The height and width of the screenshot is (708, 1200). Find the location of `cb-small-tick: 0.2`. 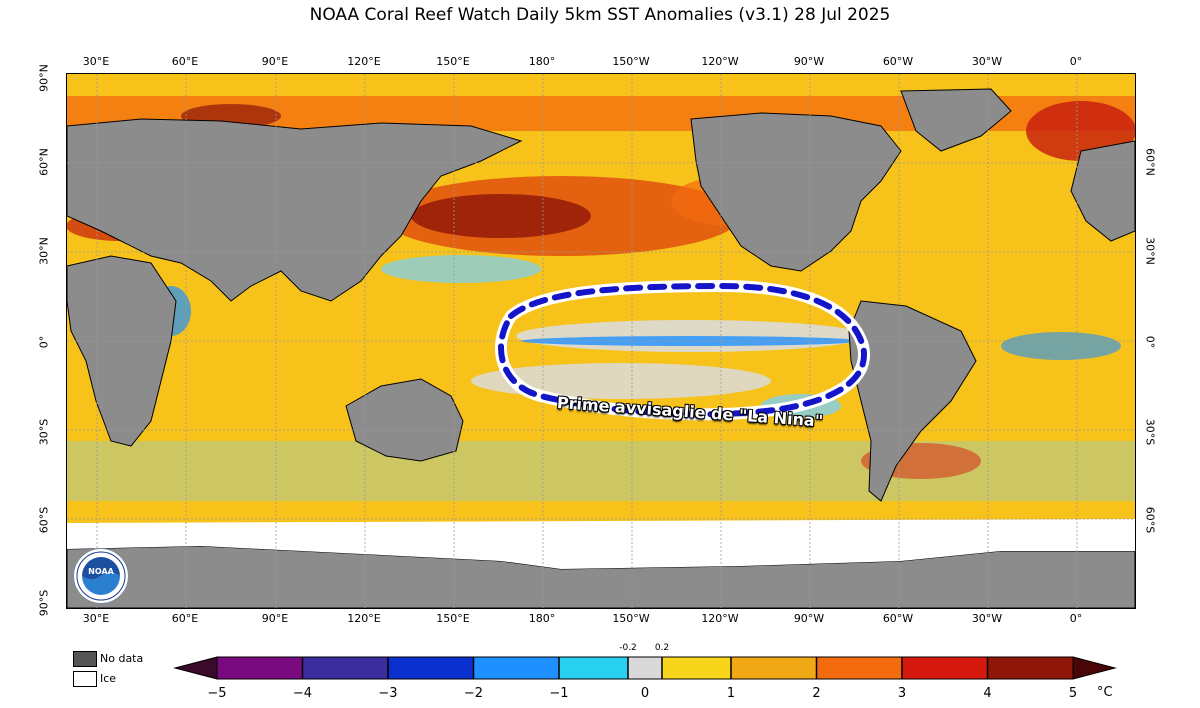

cb-small-tick: 0.2 is located at coordinates (662, 648).